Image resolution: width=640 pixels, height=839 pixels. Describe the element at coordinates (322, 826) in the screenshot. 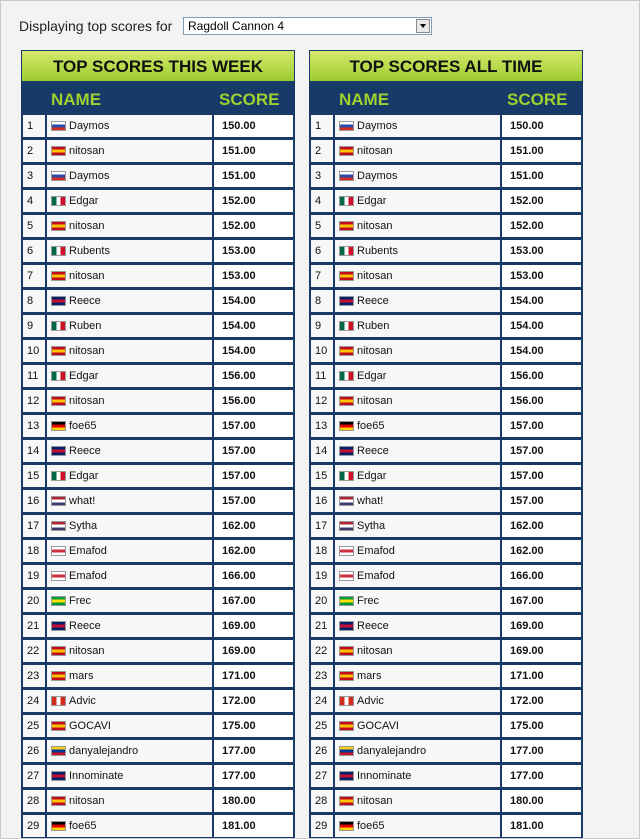

I see `rank-cell: 29` at that location.